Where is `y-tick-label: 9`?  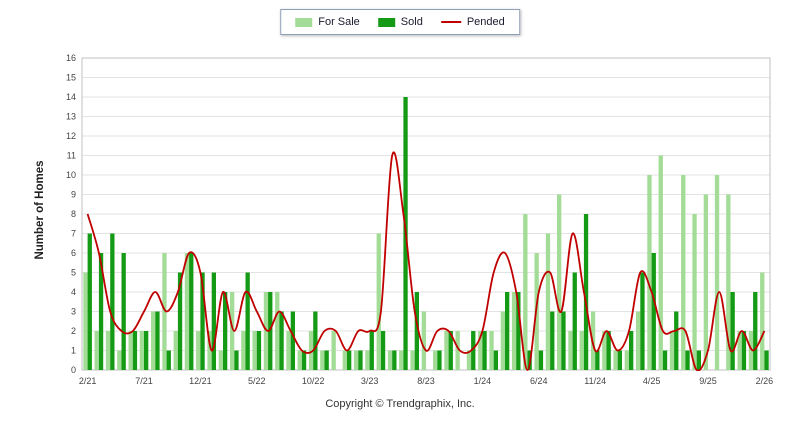 y-tick-label: 9 is located at coordinates (73, 195).